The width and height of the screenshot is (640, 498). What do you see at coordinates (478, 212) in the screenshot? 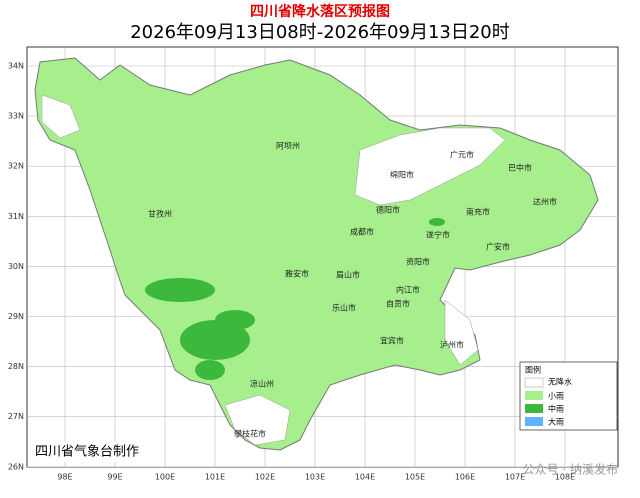
I see `city-label: 南充市` at bounding box center [478, 212].